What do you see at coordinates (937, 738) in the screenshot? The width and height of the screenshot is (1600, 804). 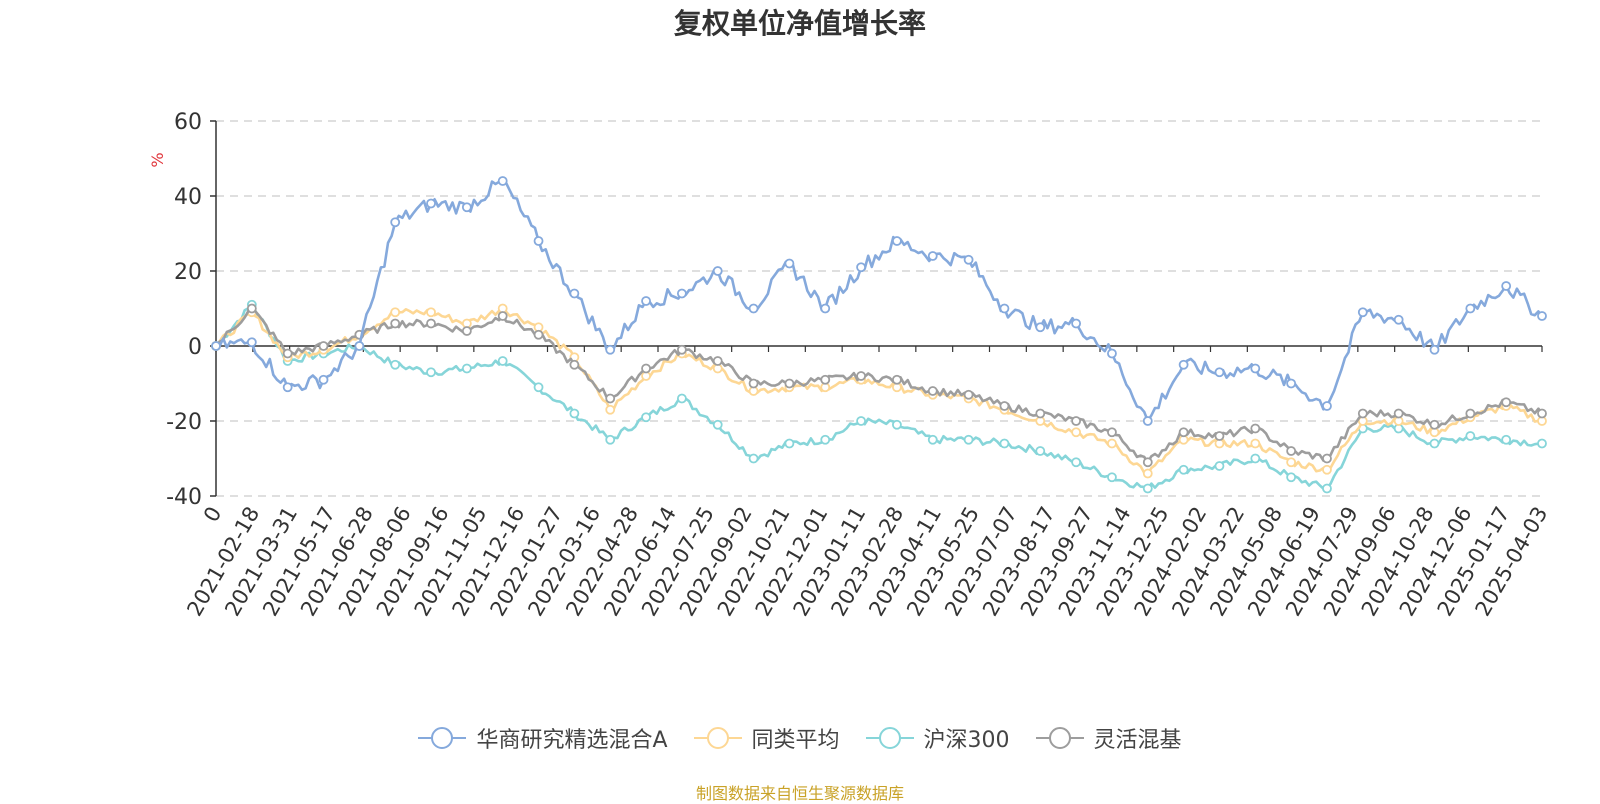 I see `legend-item-hs300: 沪深300` at bounding box center [937, 738].